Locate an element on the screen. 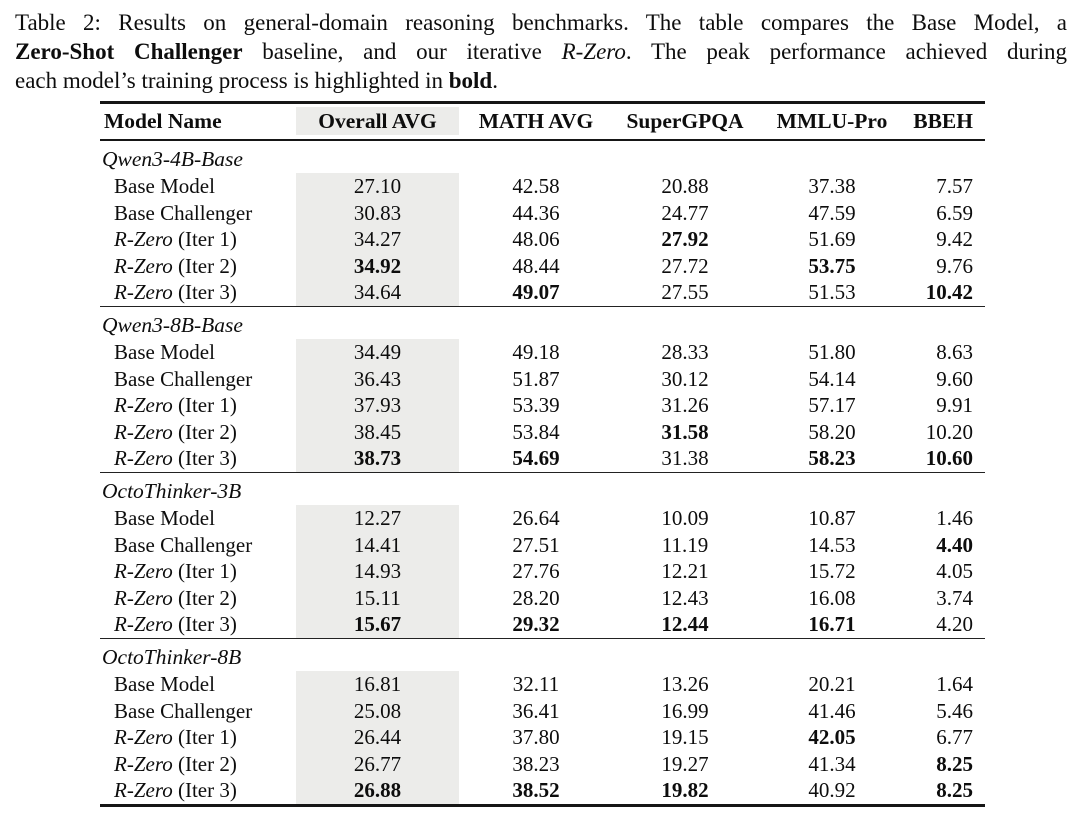 The image size is (1080, 826). score-cell: 34.92 is located at coordinates (377, 266).